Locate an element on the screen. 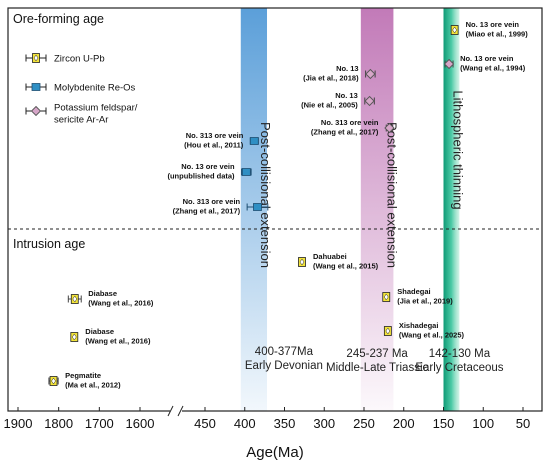 This screenshot has width=550, height=462. legend-label-kfs: Potassium feldspar/ is located at coordinates (96, 108).